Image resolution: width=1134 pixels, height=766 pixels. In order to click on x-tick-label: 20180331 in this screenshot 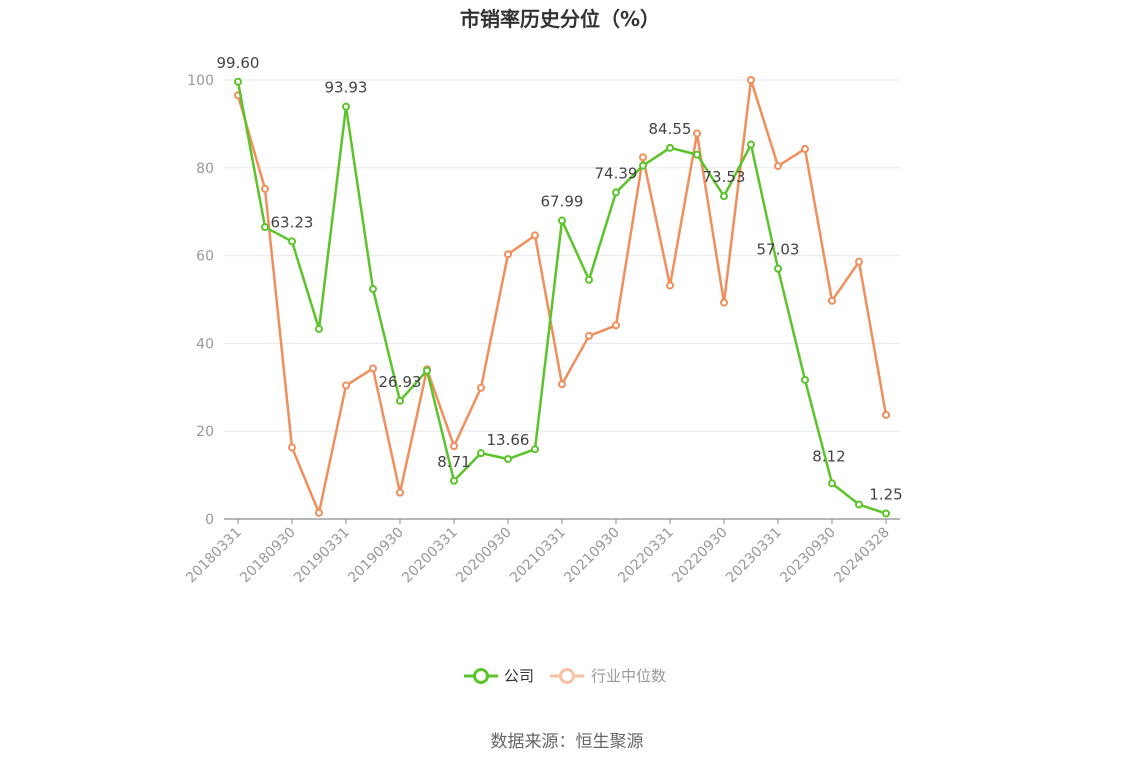, I will do `click(214, 556)`.